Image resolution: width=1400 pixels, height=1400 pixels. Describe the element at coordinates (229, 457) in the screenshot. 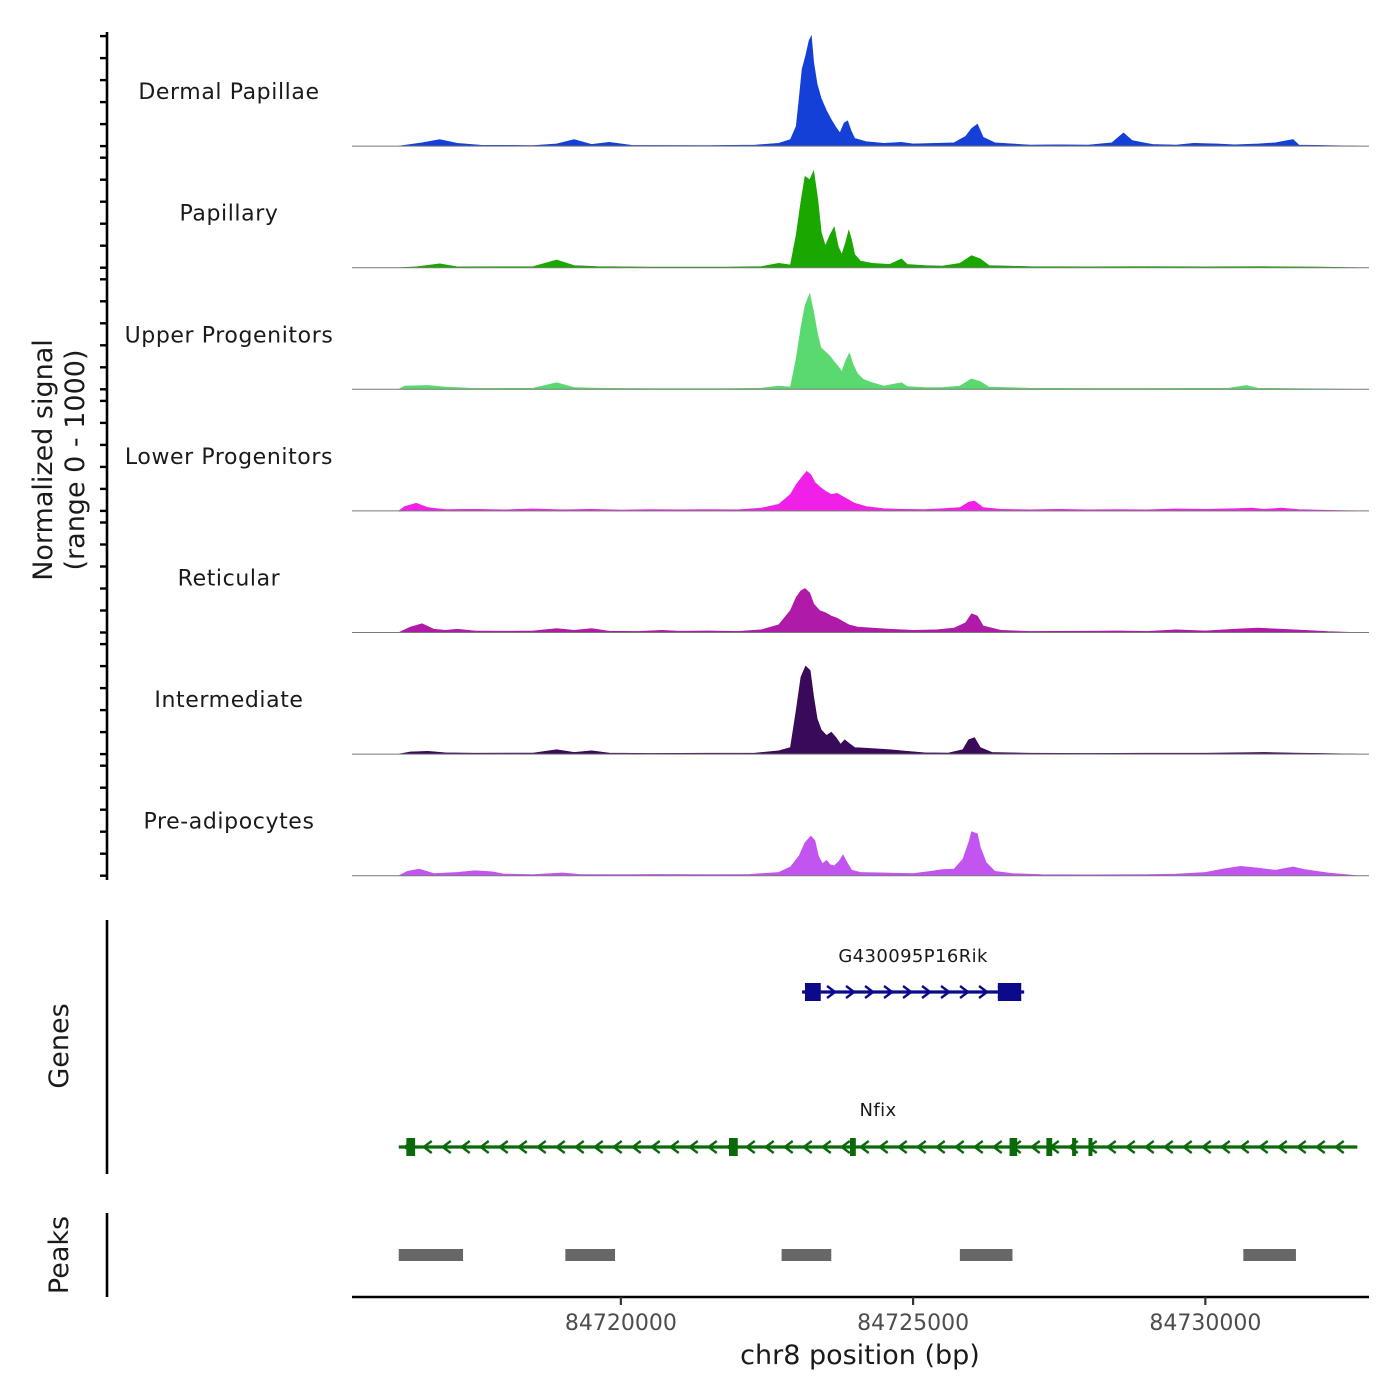

I see `track-label: Lower Progenitors` at that location.